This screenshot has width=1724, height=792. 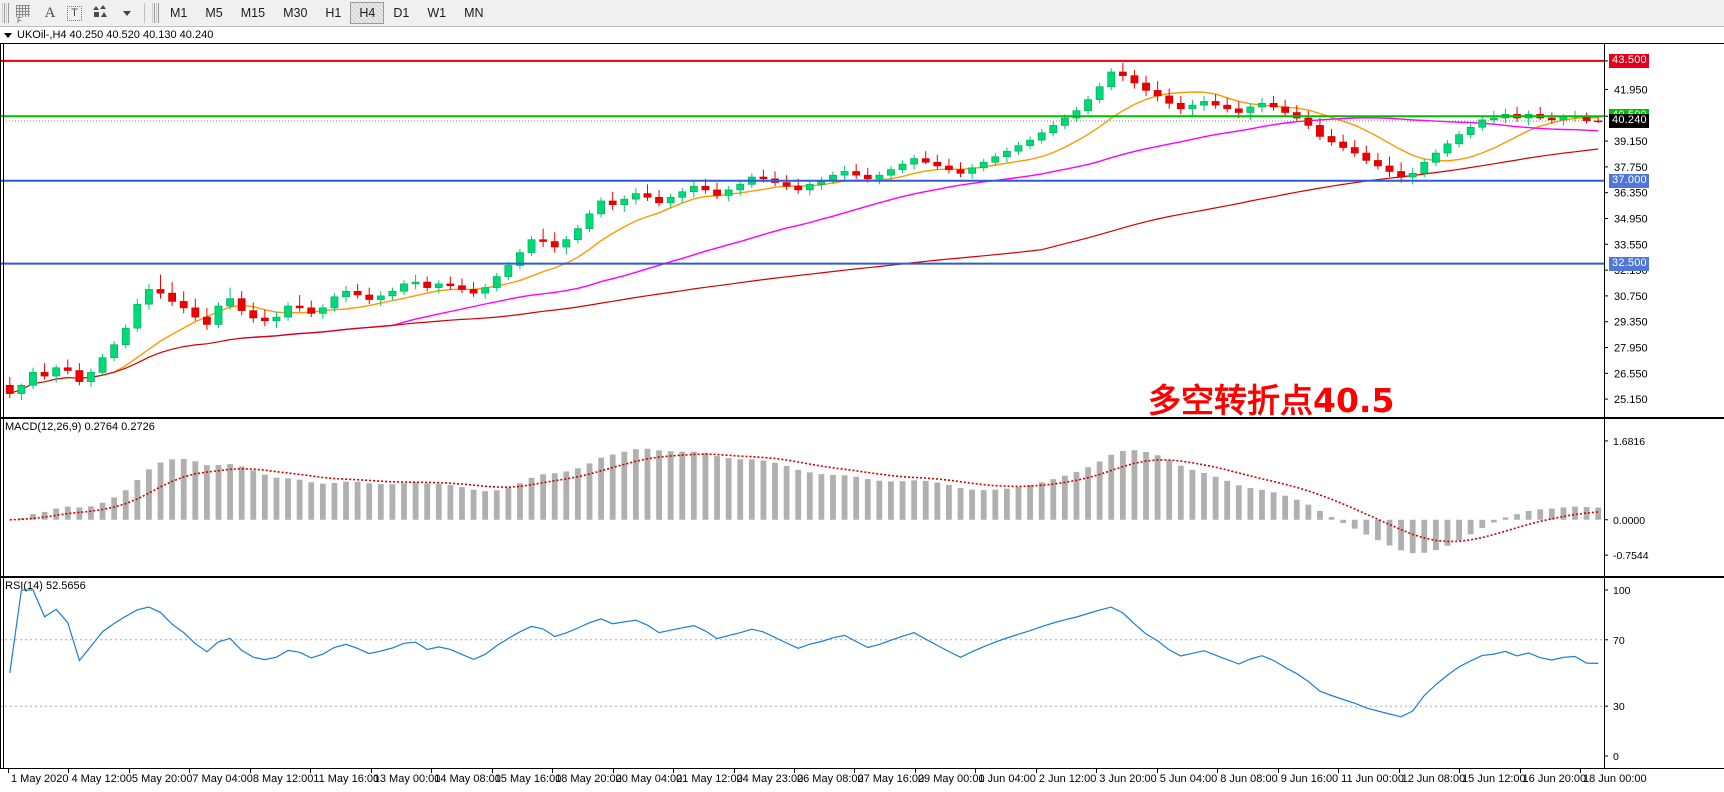 I want to click on svg-text: 0.0000, so click(x=1629, y=521).